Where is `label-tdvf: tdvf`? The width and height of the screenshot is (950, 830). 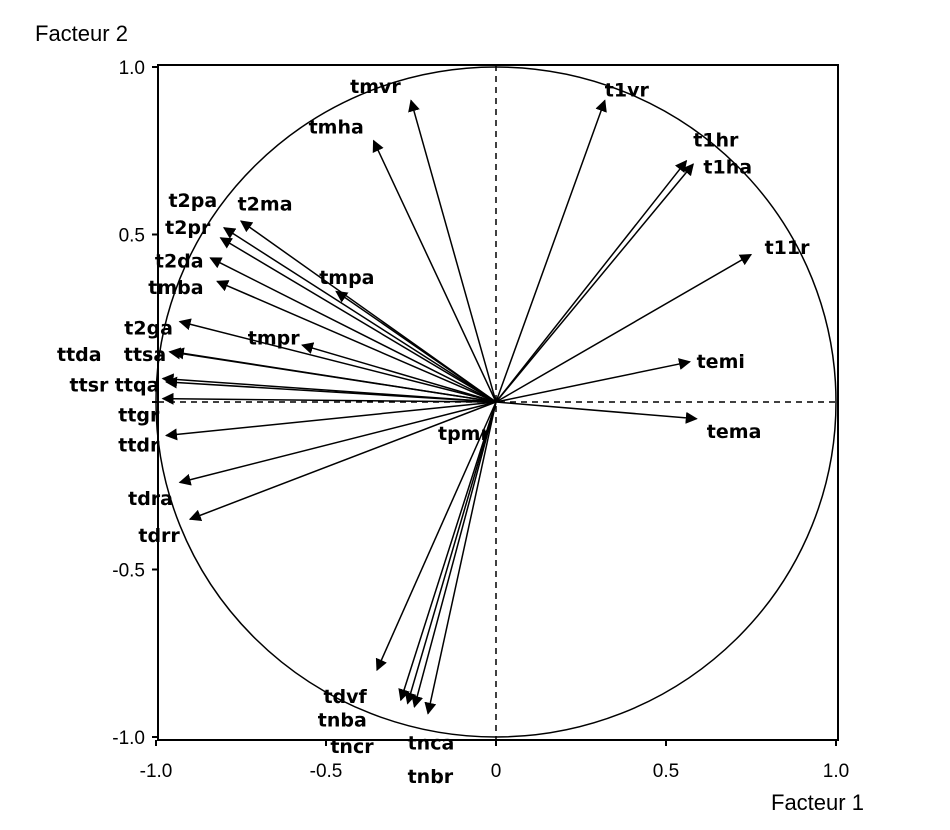 label-tdvf: tdvf is located at coordinates (345, 697).